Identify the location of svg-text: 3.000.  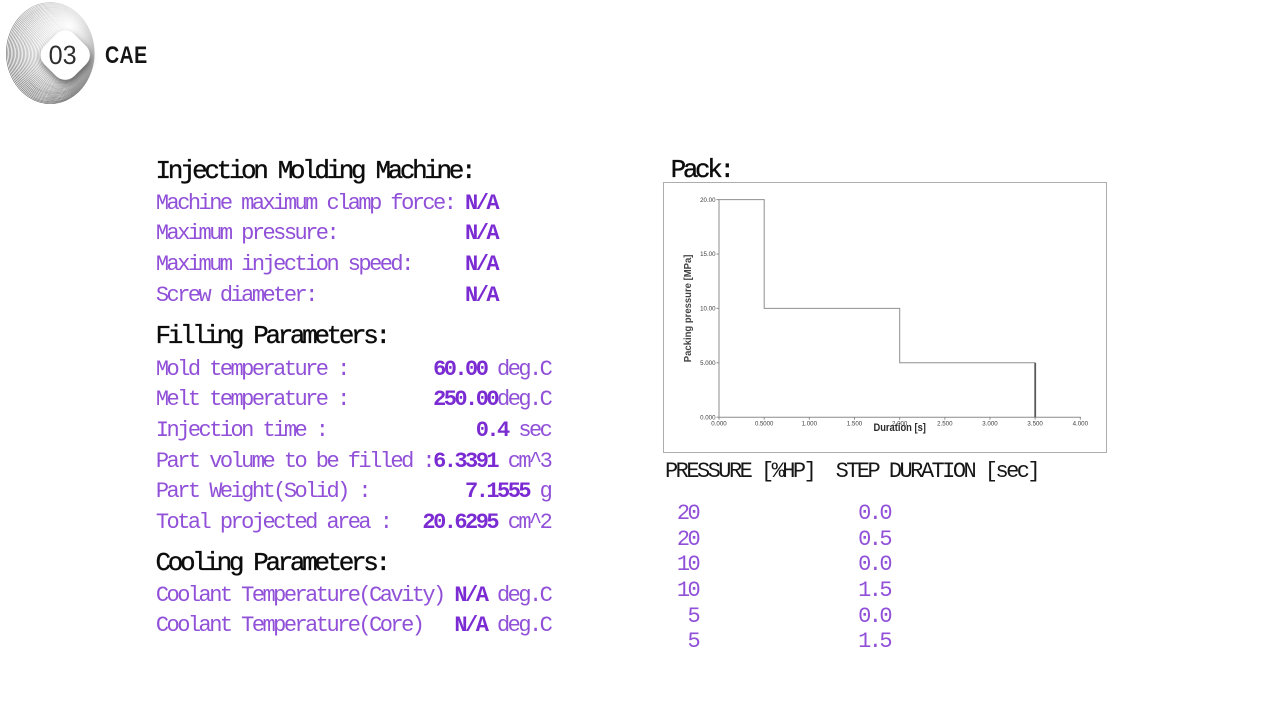
(990, 424).